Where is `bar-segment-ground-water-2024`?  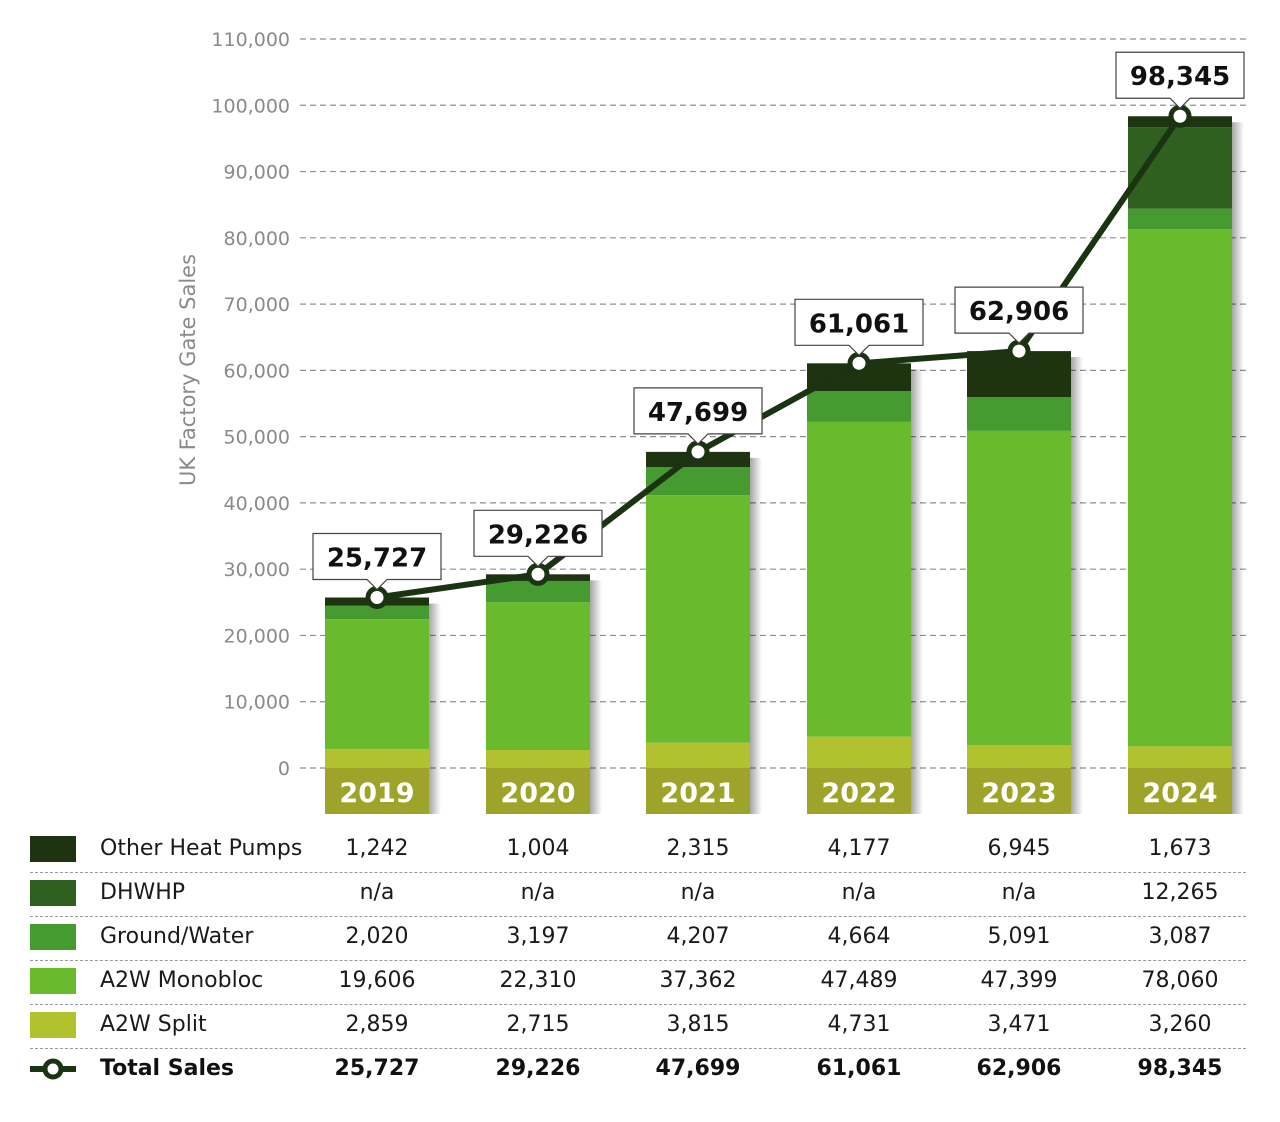 bar-segment-ground-water-2024 is located at coordinates (1180, 219).